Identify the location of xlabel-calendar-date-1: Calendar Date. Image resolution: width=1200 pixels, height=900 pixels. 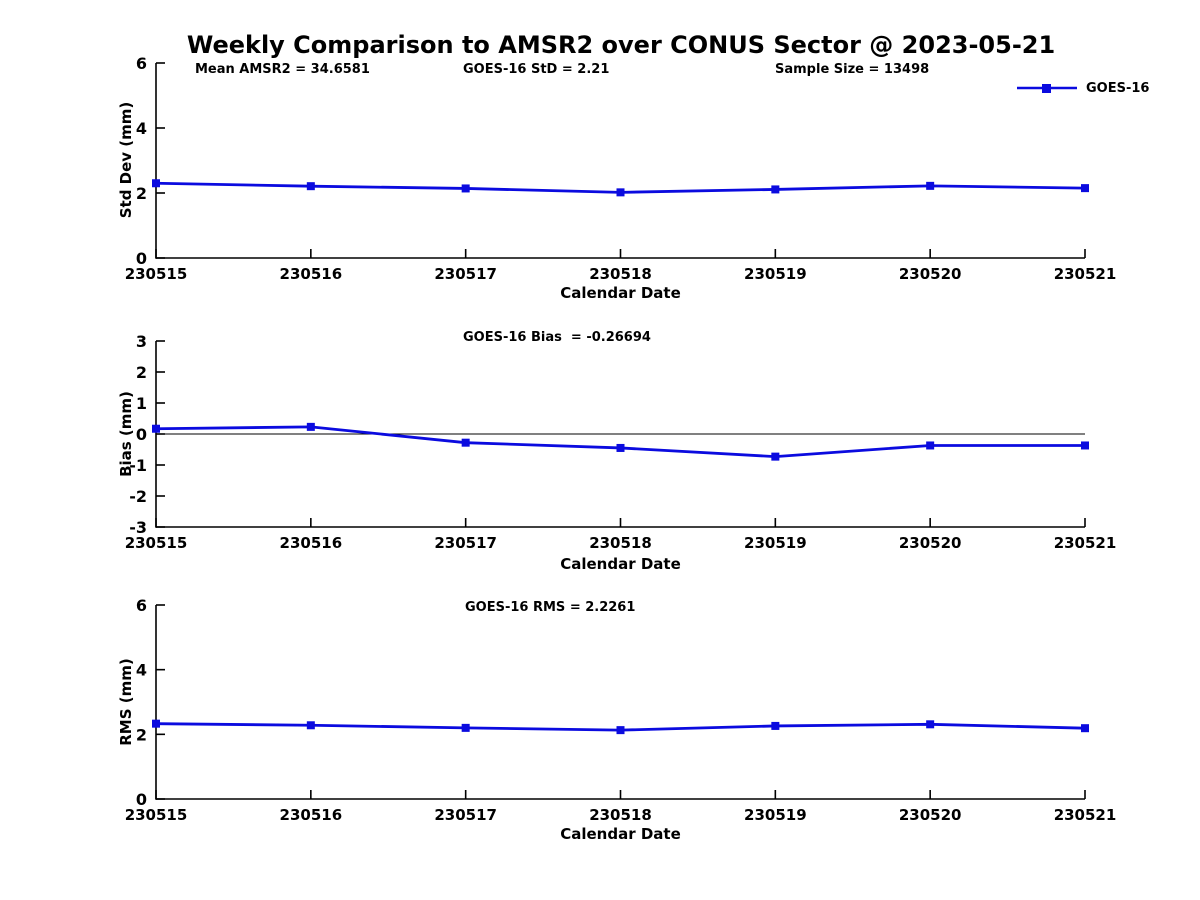
(620, 293).